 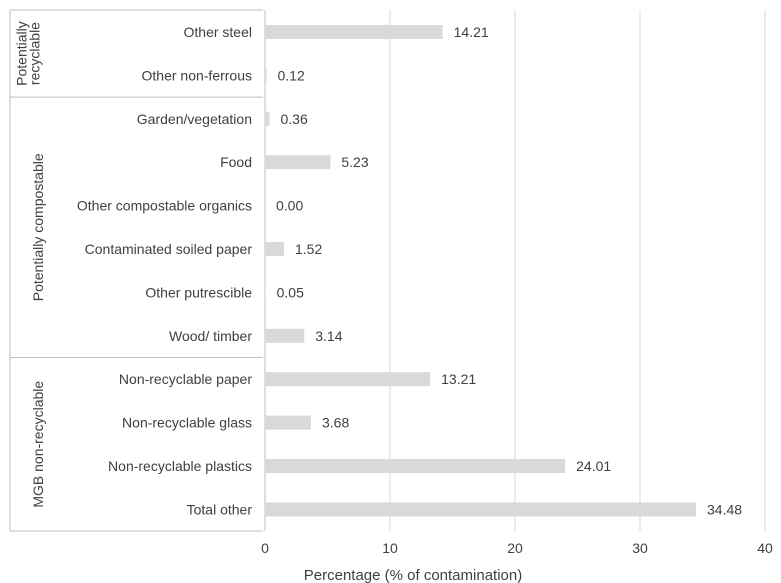 What do you see at coordinates (294, 119) in the screenshot?
I see `value-label: 0.36` at bounding box center [294, 119].